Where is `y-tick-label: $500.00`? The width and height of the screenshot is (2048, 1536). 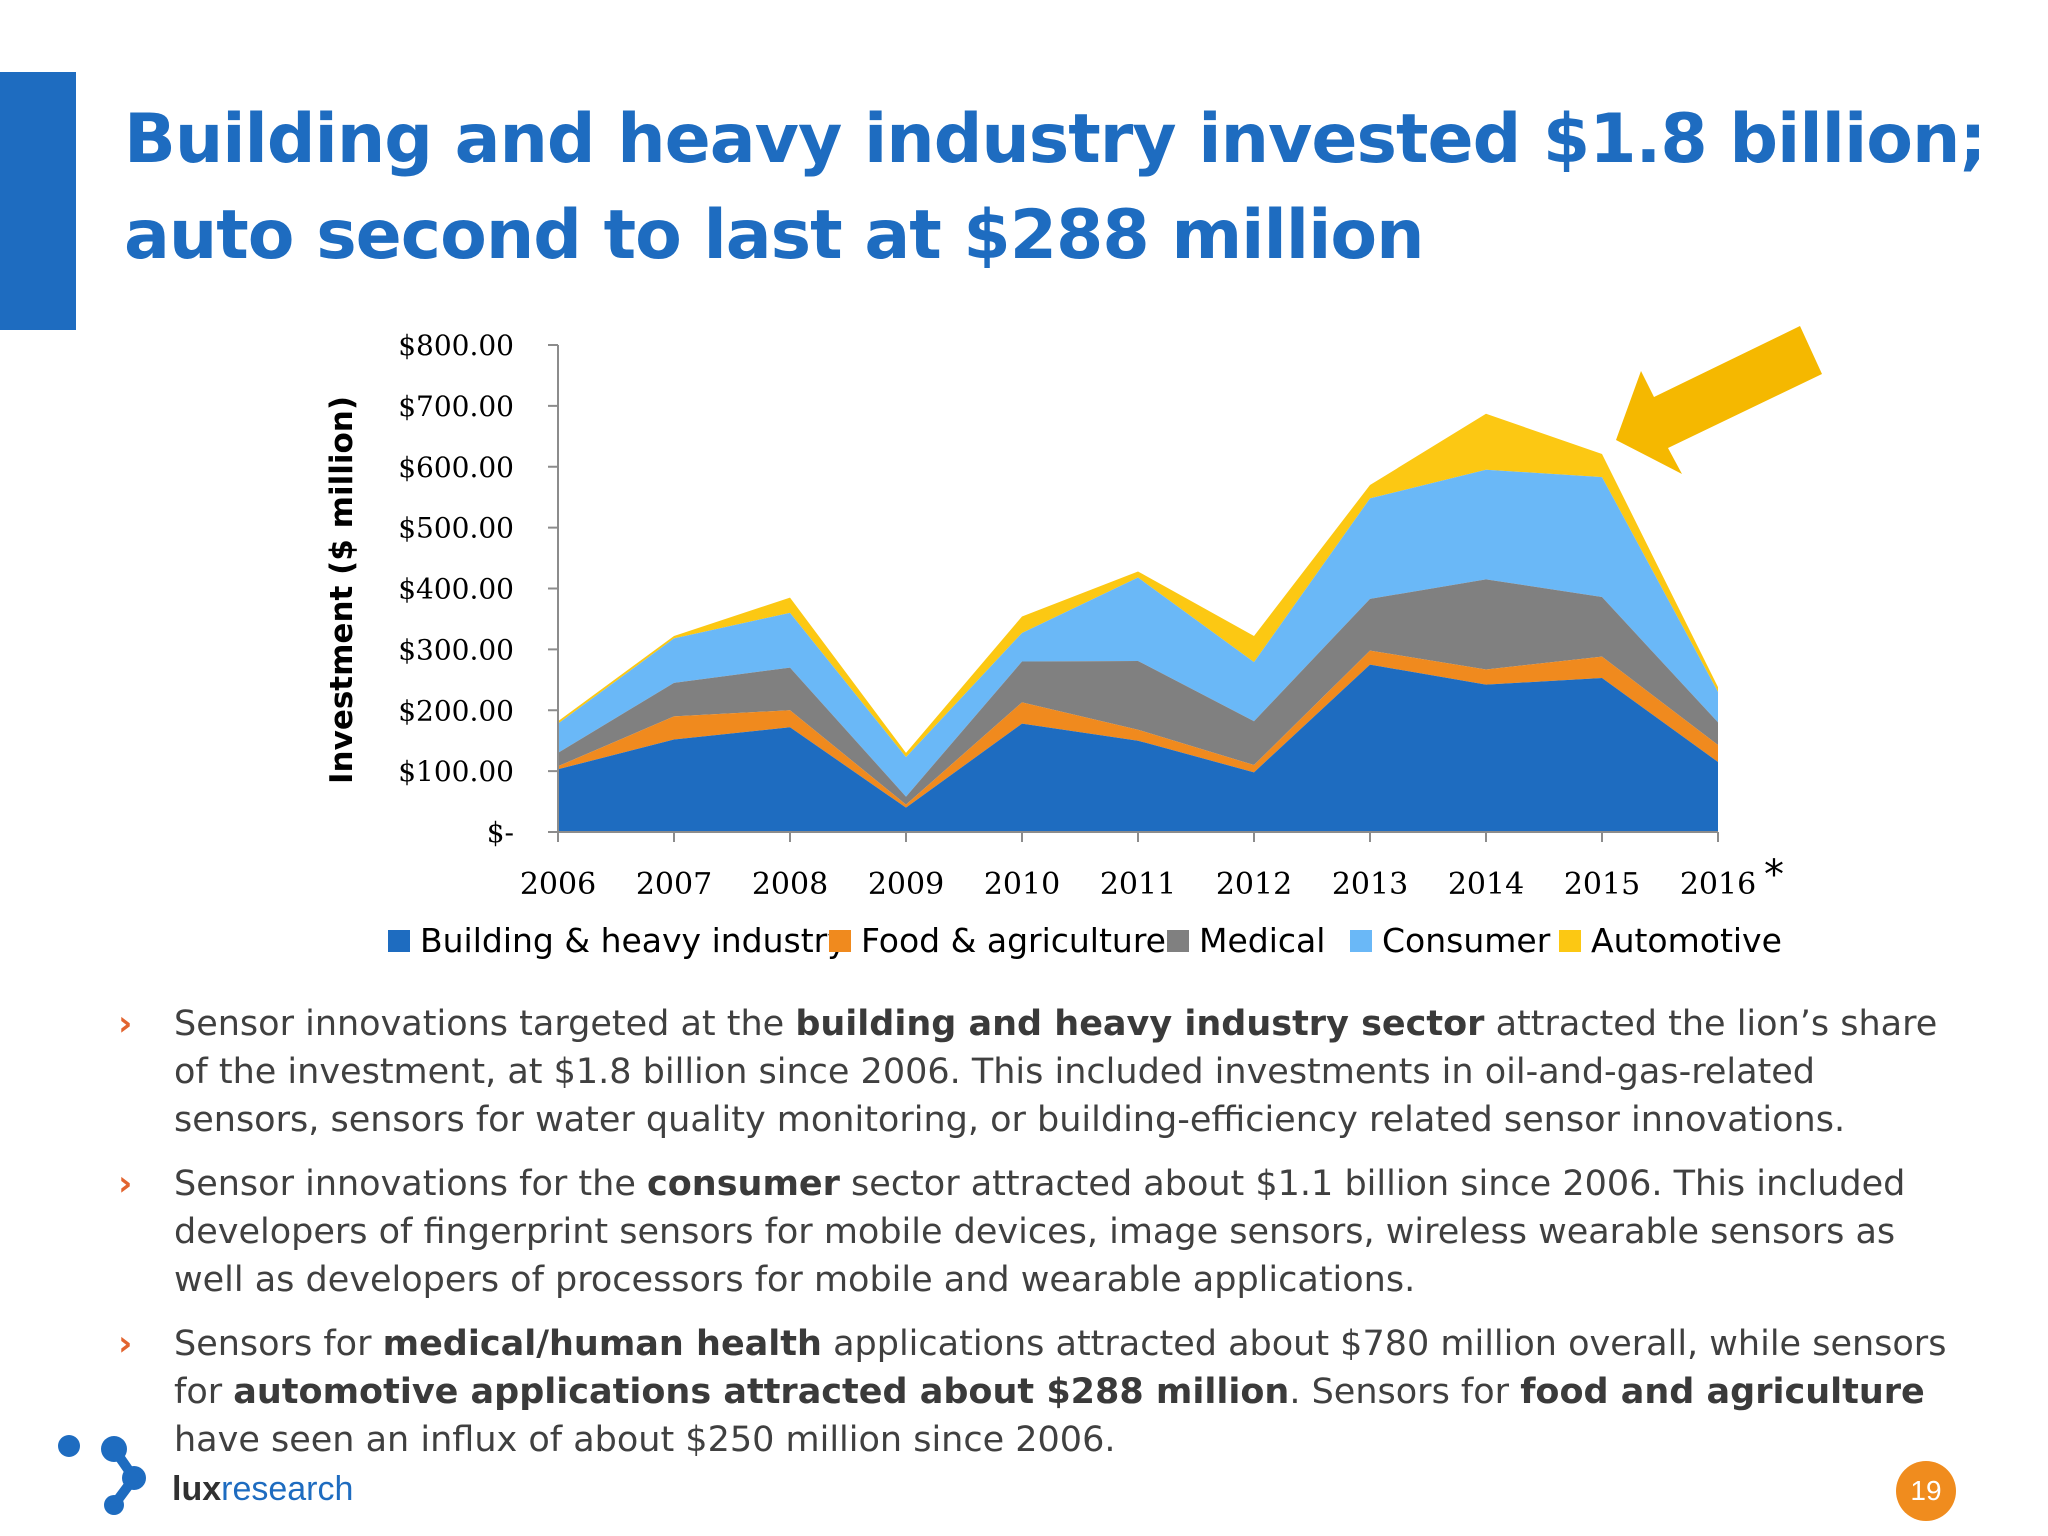
y-tick-label: $500.00 is located at coordinates (456, 528).